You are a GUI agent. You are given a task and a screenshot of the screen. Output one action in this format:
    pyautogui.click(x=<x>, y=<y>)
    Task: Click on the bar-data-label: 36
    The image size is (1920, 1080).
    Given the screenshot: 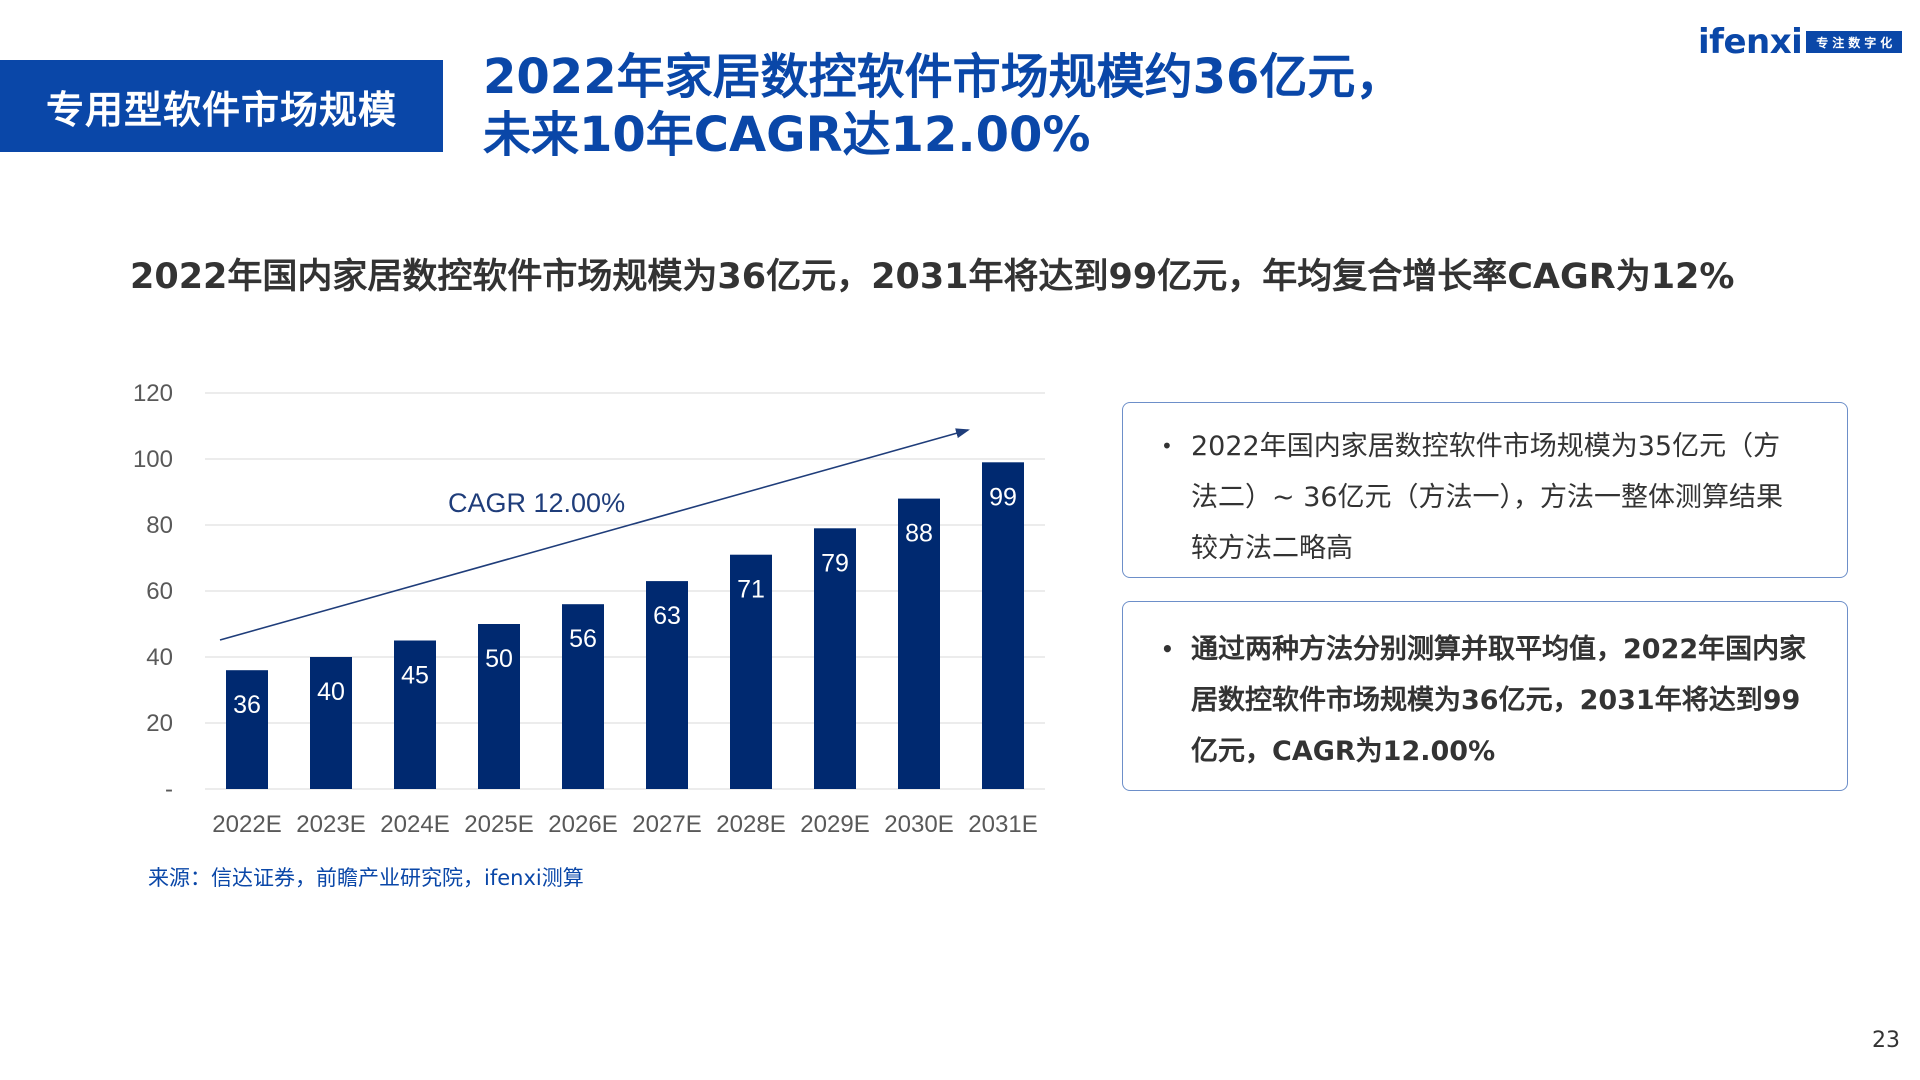 What is the action you would take?
    pyautogui.click(x=247, y=705)
    